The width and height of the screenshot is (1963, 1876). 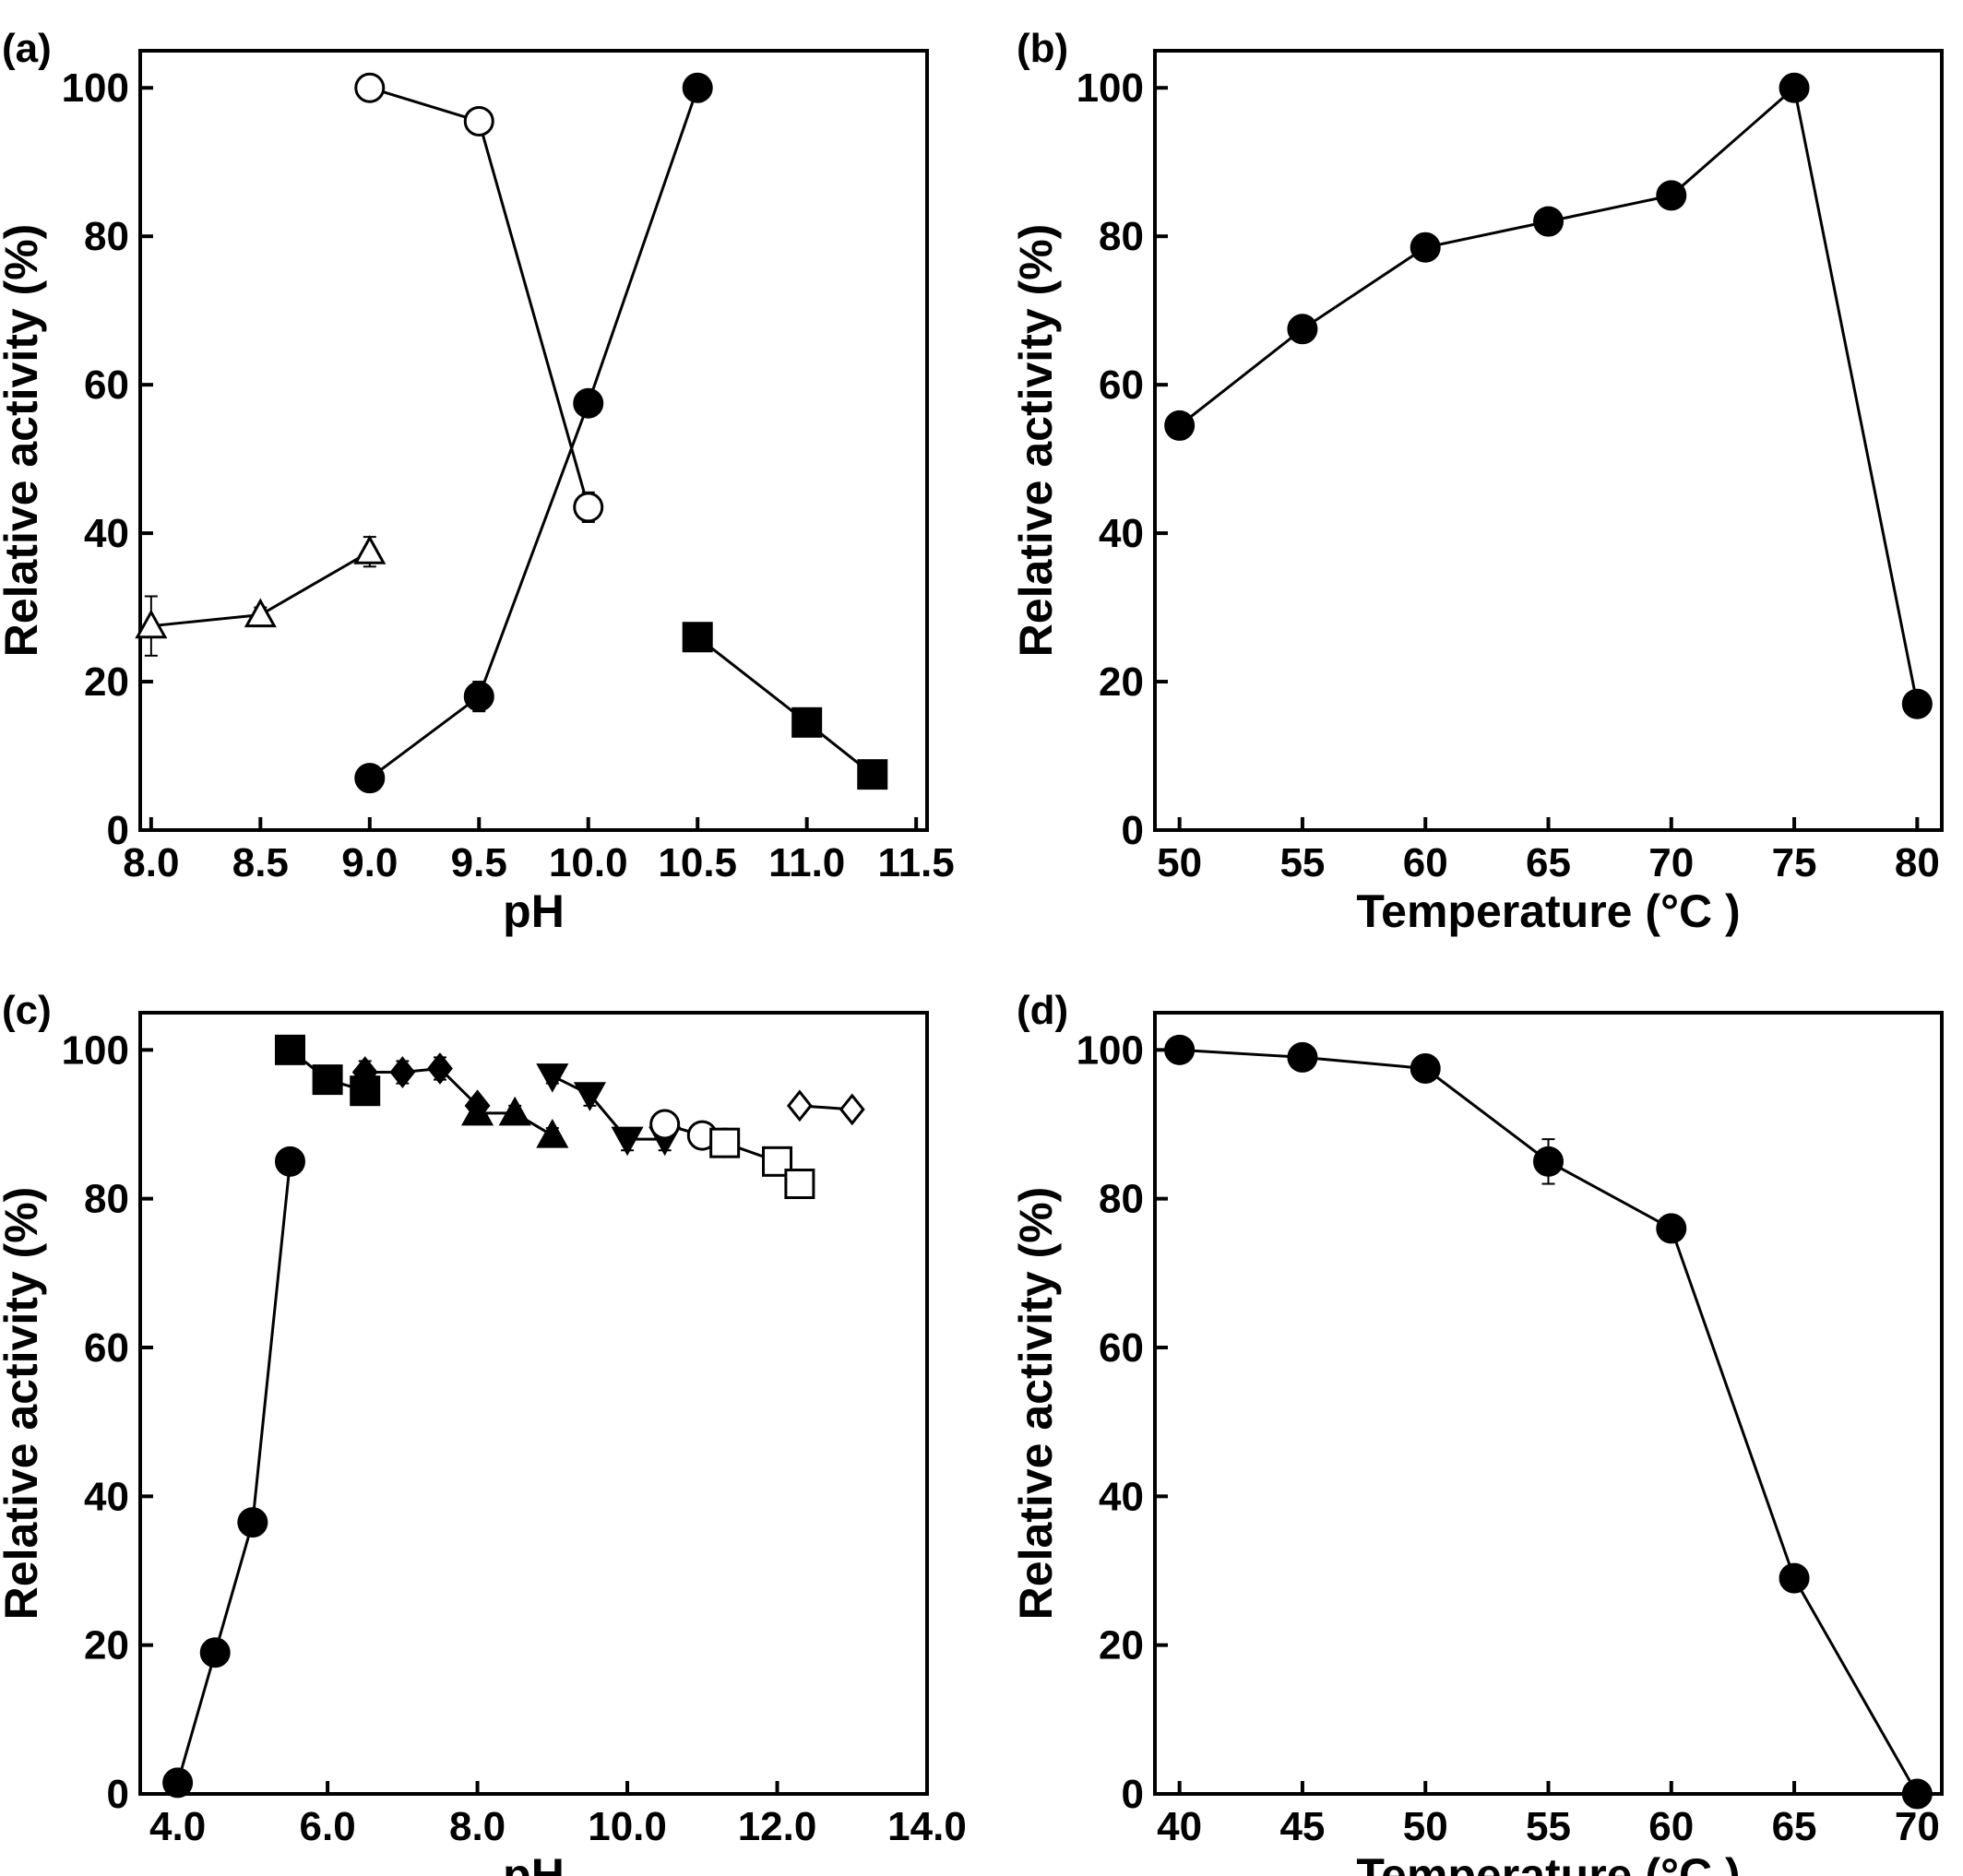 I want to click on x-tick-label: 8.0, so click(x=151, y=863).